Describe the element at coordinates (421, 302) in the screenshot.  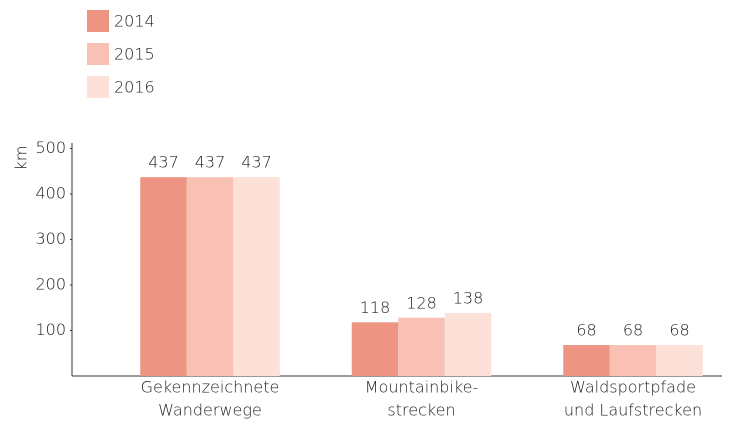
I see `value-label: 128` at that location.